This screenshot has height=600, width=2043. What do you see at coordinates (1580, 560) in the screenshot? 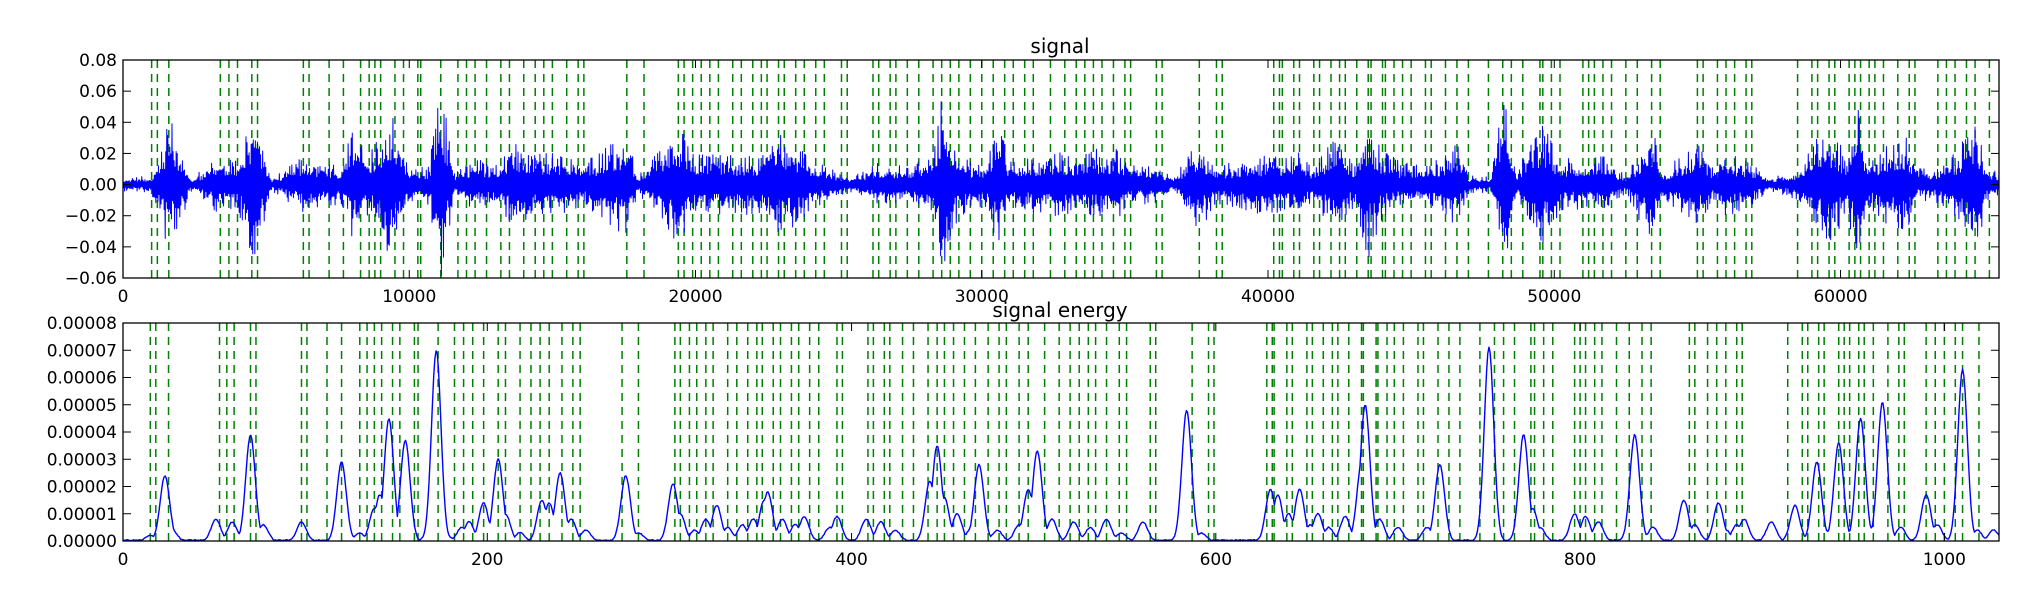
I see `energy-x-tick-label: 800` at bounding box center [1580, 560].